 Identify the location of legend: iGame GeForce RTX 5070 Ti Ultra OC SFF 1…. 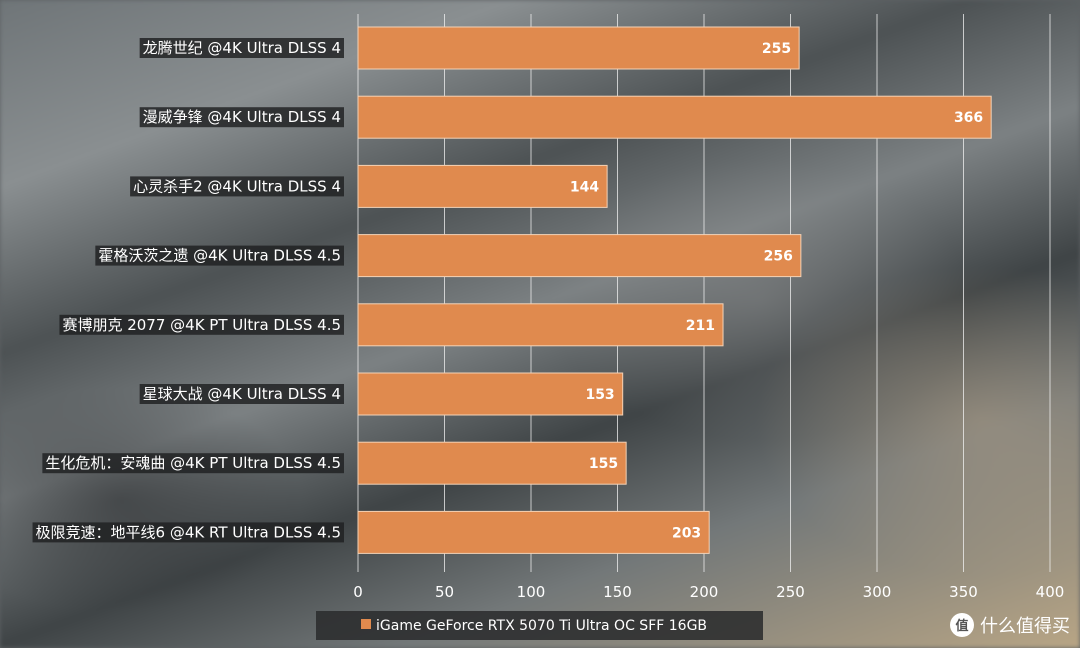
(539, 625).